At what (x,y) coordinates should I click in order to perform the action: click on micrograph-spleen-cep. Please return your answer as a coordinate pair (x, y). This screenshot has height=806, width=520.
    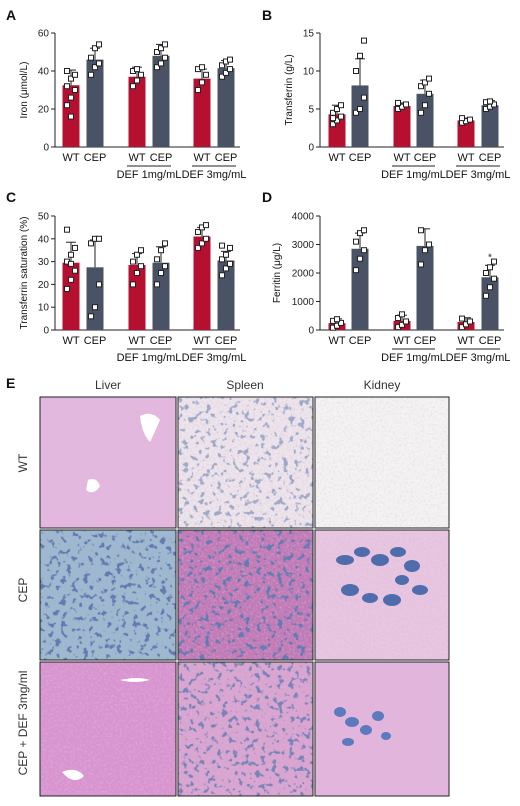
    Looking at the image, I should click on (245, 595).